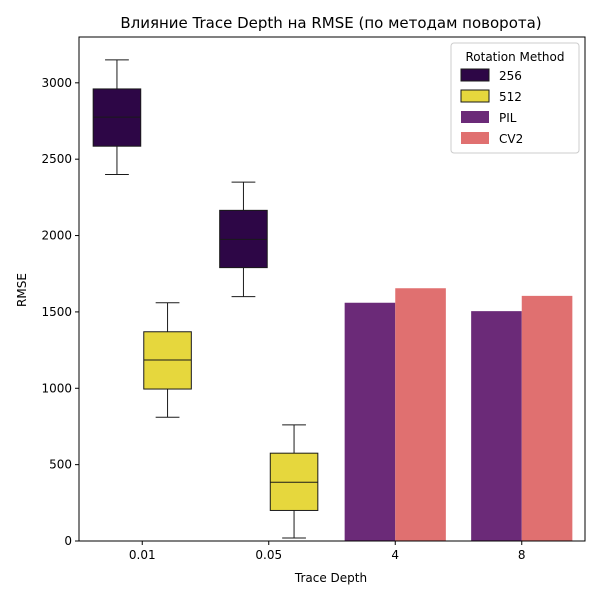 The height and width of the screenshot is (600, 600). Describe the element at coordinates (56, 159) in the screenshot. I see `y-tick-label: 2500` at that location.